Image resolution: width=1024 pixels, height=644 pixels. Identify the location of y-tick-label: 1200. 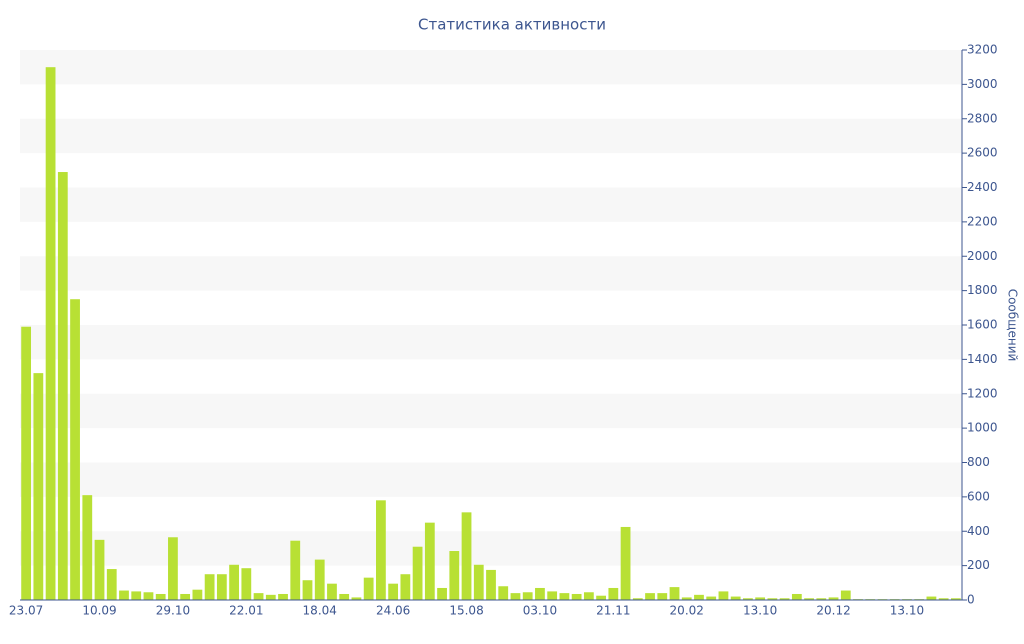
(982, 393).